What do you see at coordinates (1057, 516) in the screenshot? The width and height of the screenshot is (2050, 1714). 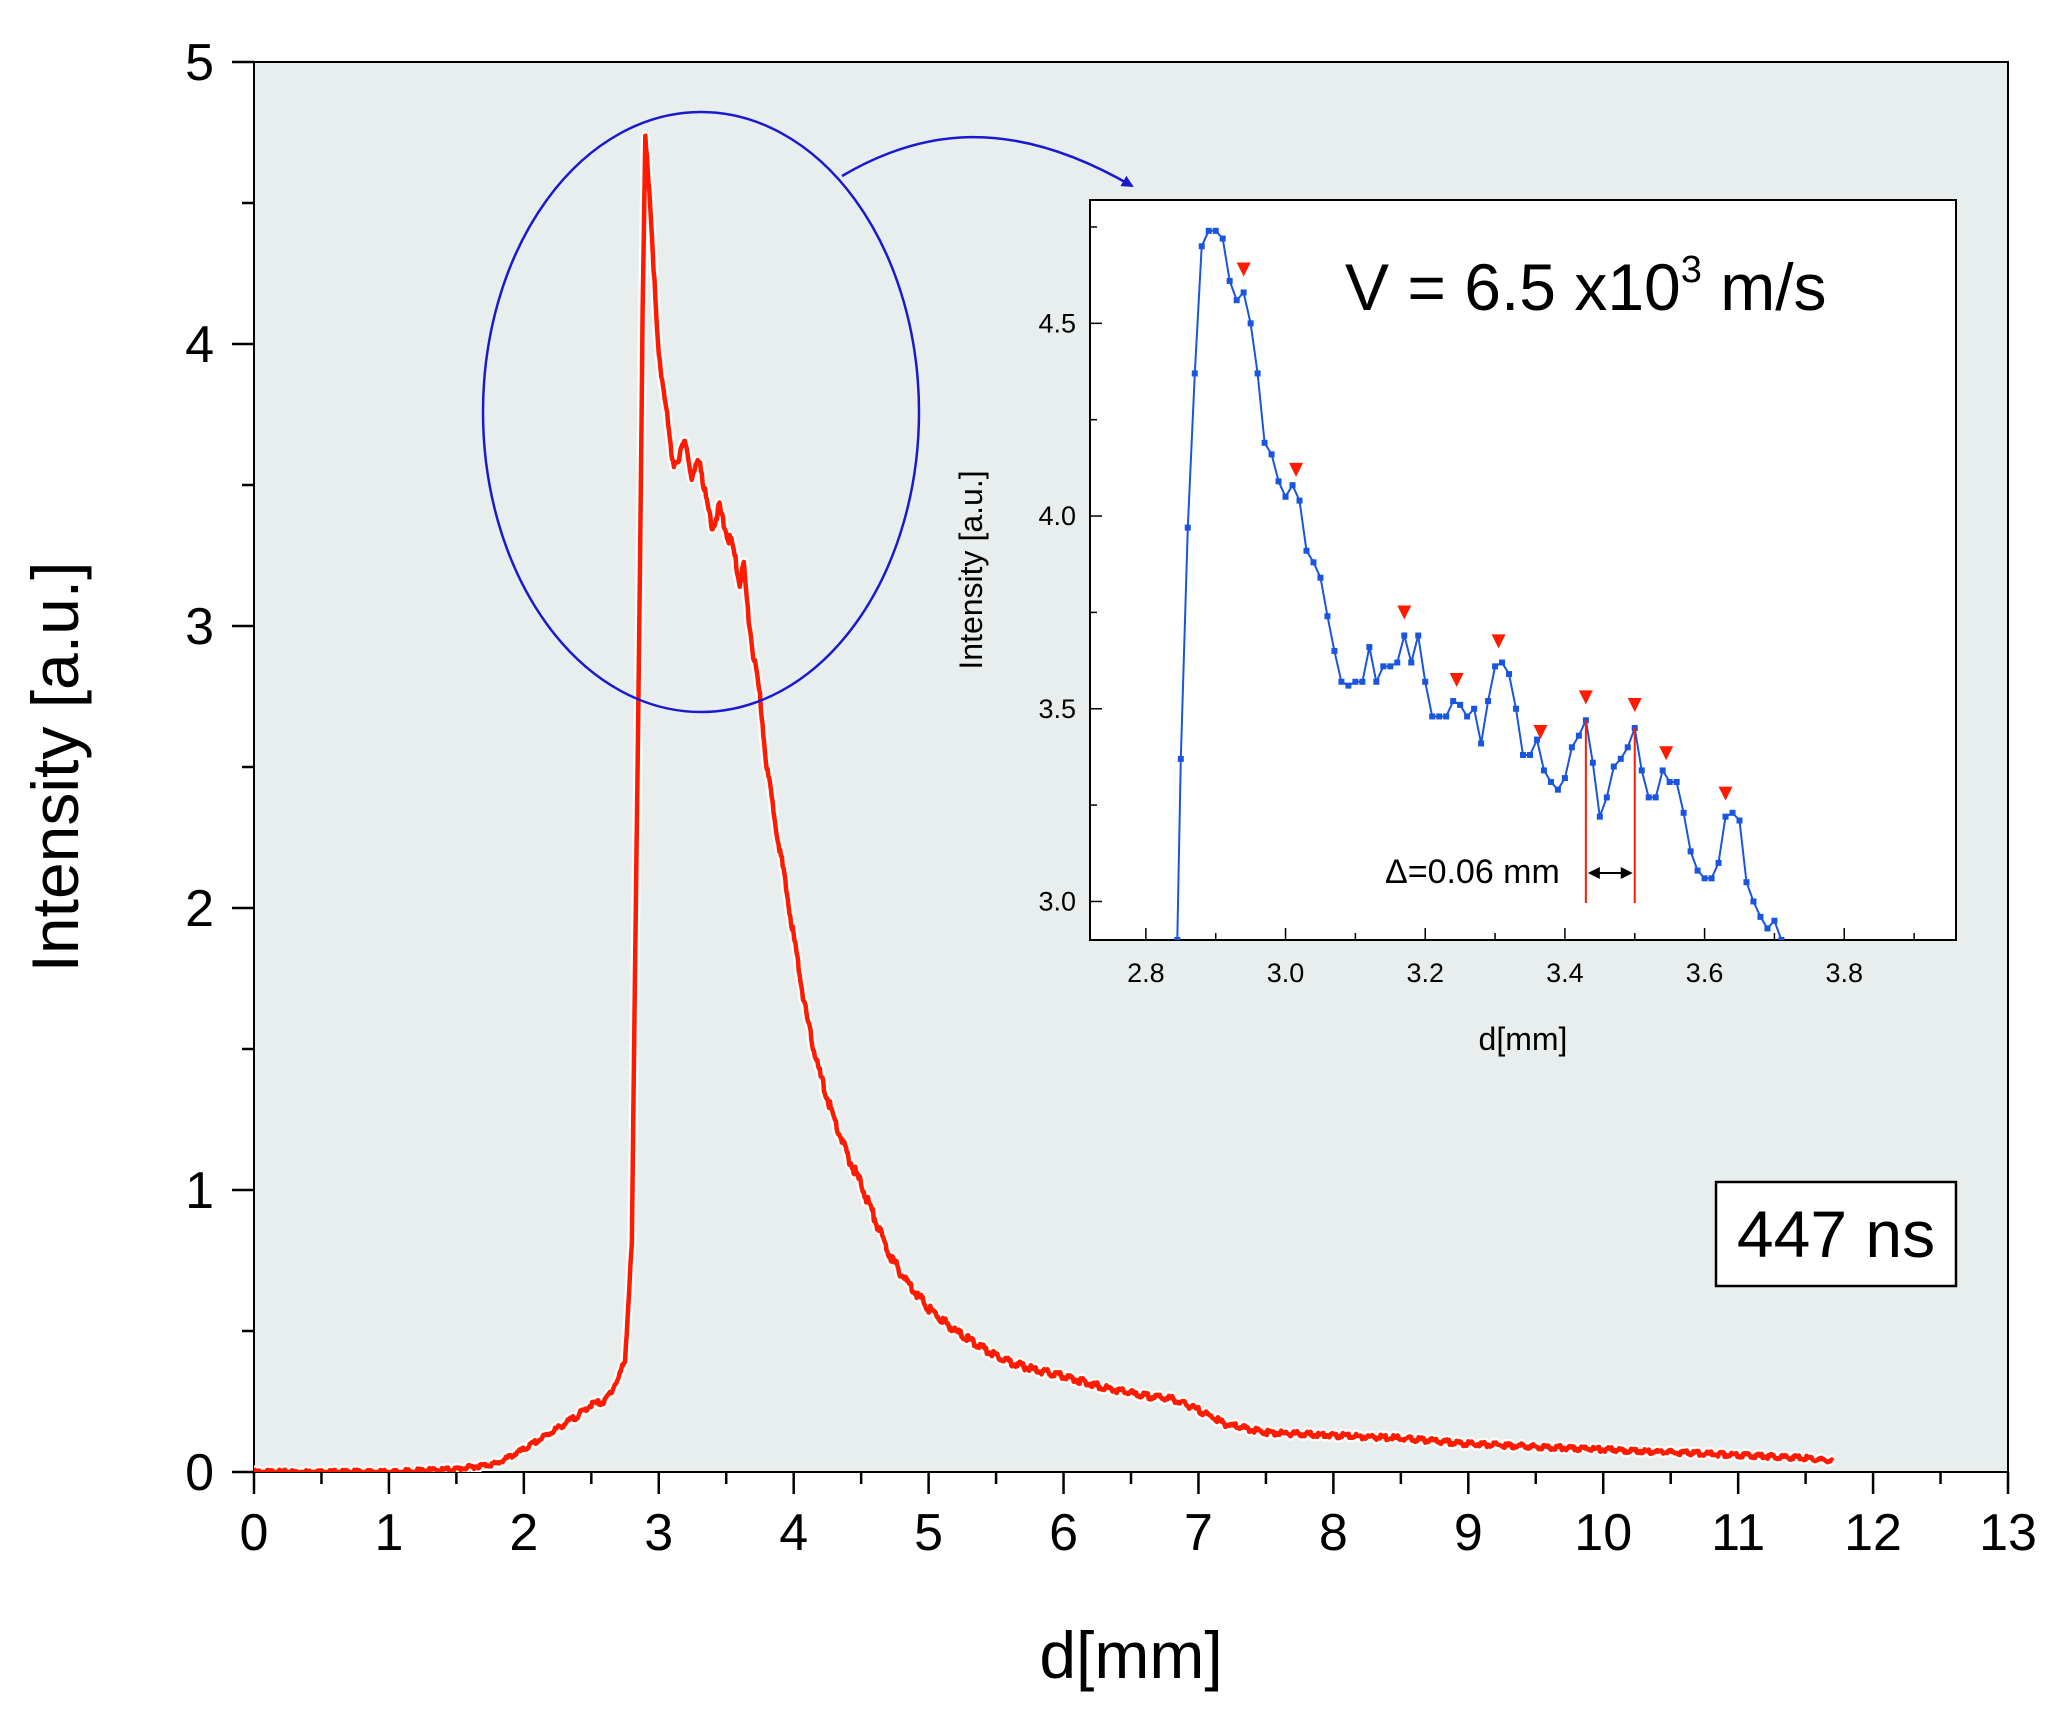 I see `inset-y-tick-label: 4.0` at bounding box center [1057, 516].